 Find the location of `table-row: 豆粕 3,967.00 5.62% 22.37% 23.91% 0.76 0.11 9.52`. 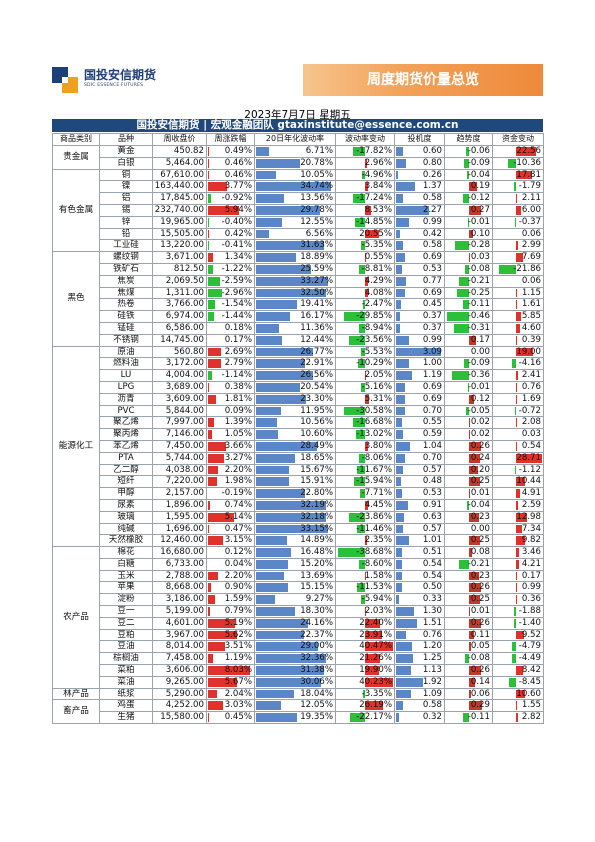

table-row: 豆粕 3,967.00 5.62% 22.37% 23.91% 0.76 0.11 9.52 is located at coordinates (298, 635).